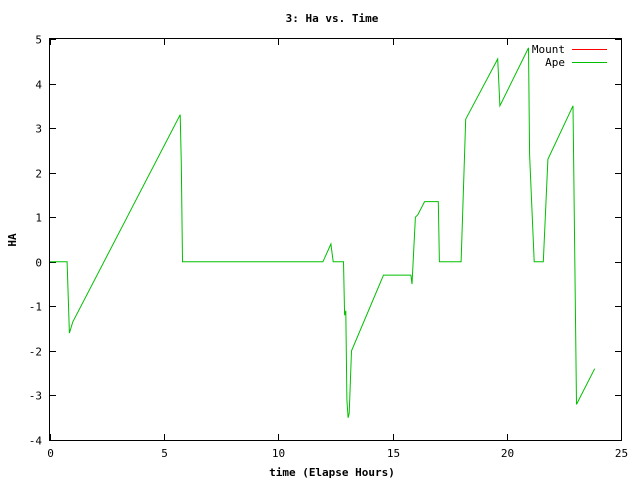  Describe the element at coordinates (621, 453) in the screenshot. I see `x-tick-label: 25` at that location.